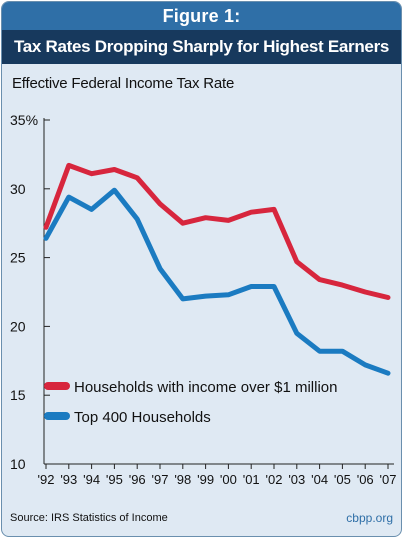 This screenshot has width=403, height=538. I want to click on x-tick-label: '92, so click(46, 479).